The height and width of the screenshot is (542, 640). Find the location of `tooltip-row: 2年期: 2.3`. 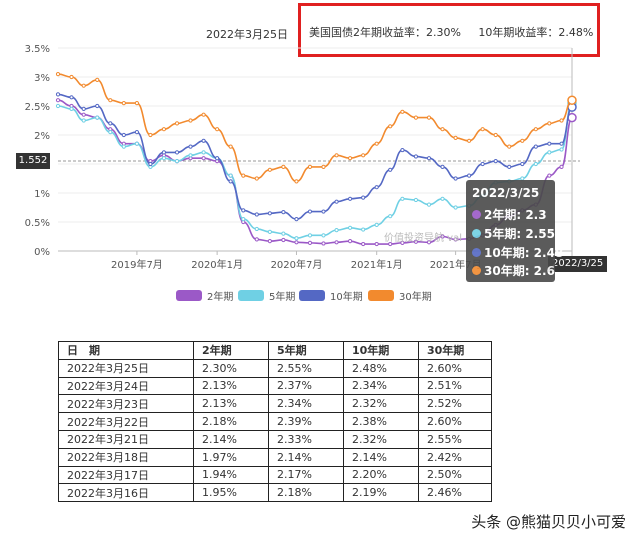

tooltip-row: 2年期: 2.3 is located at coordinates (509, 214).